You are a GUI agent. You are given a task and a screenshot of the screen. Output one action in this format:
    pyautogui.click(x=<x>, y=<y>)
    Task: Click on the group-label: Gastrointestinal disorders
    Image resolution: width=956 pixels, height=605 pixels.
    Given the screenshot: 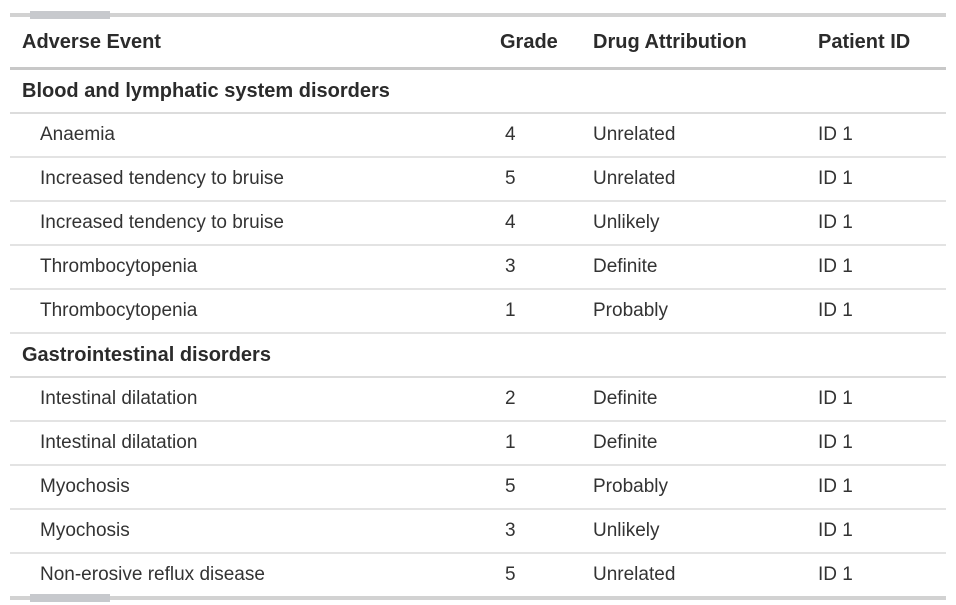 What is the action you would take?
    pyautogui.click(x=478, y=355)
    